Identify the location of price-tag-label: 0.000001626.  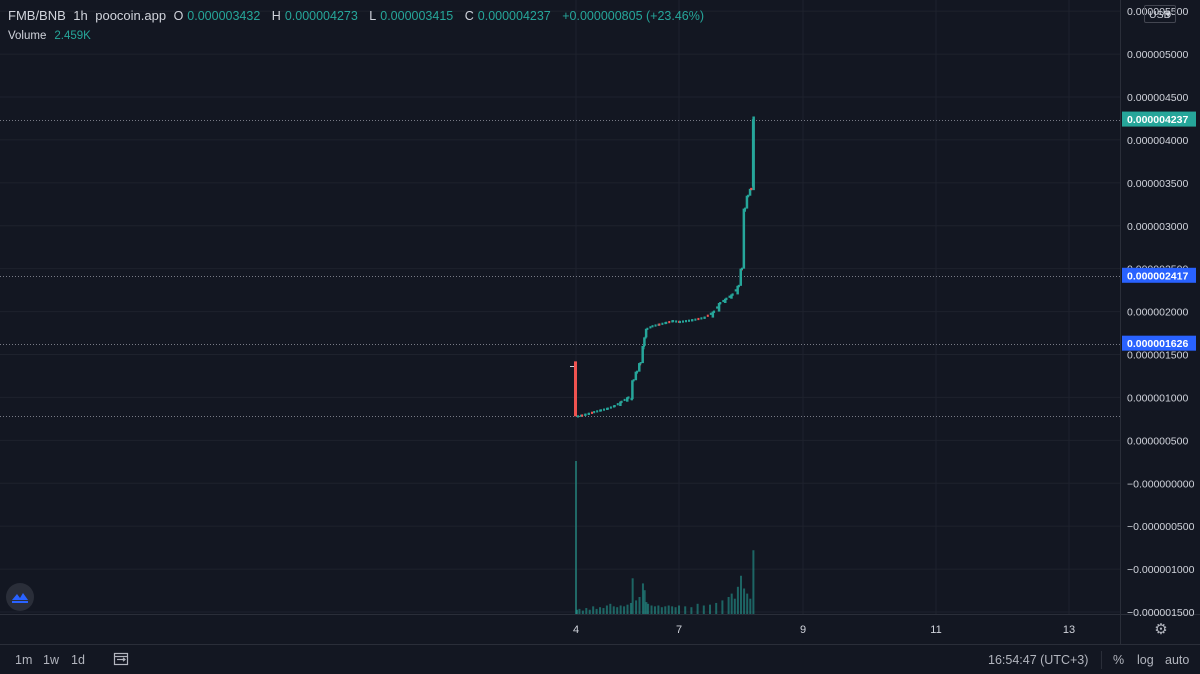
(1157, 344).